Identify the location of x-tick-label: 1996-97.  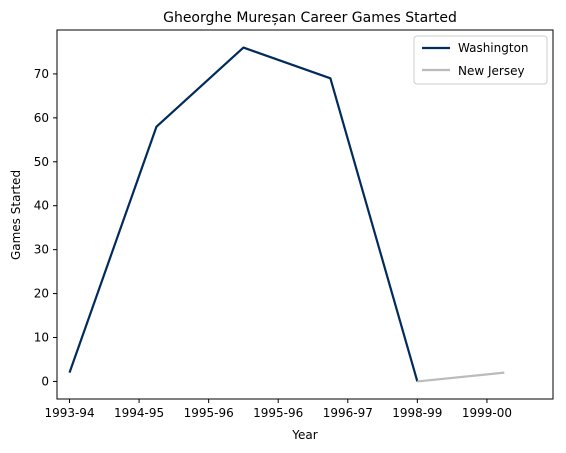
(348, 413).